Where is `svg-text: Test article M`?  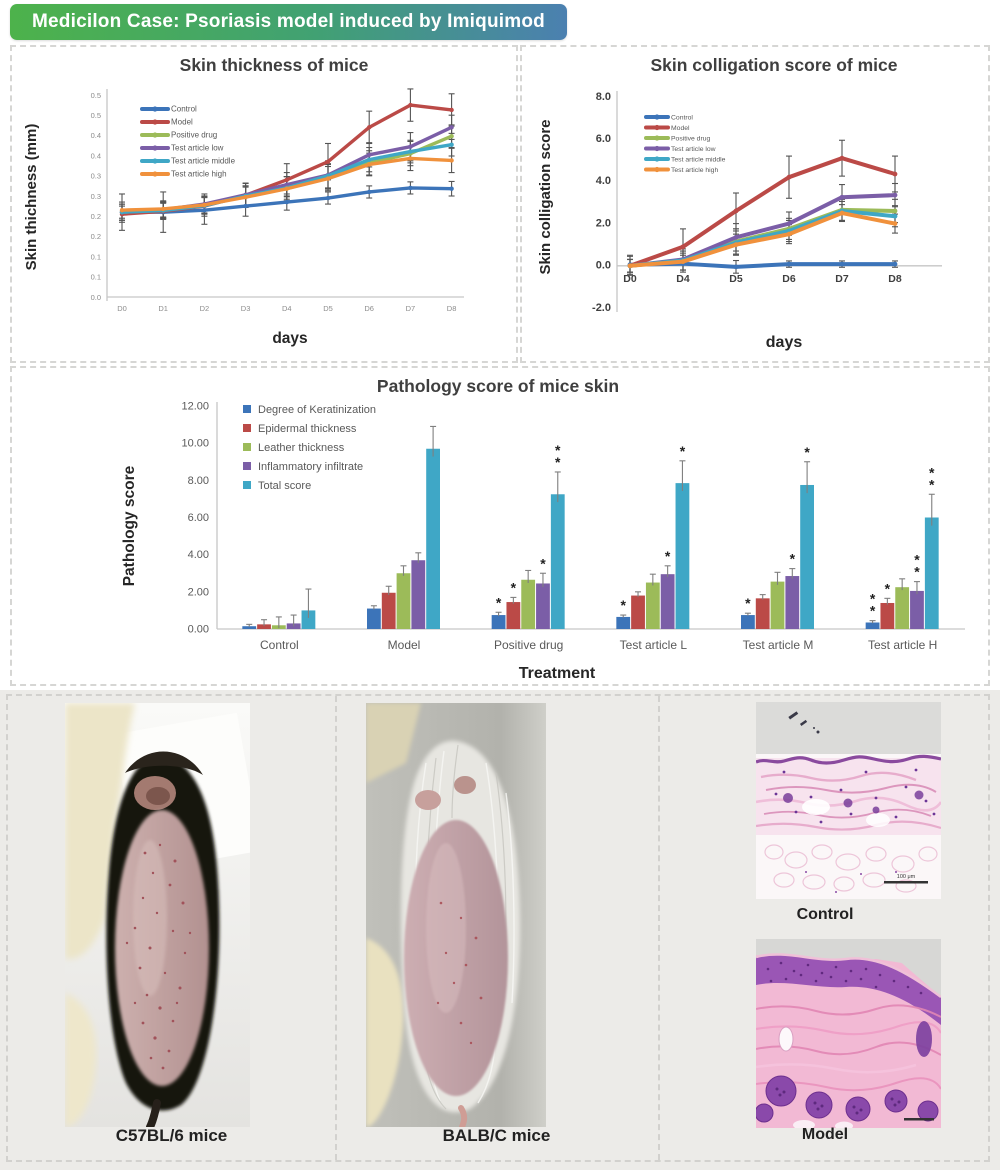 svg-text: Test article M is located at coordinates (778, 645).